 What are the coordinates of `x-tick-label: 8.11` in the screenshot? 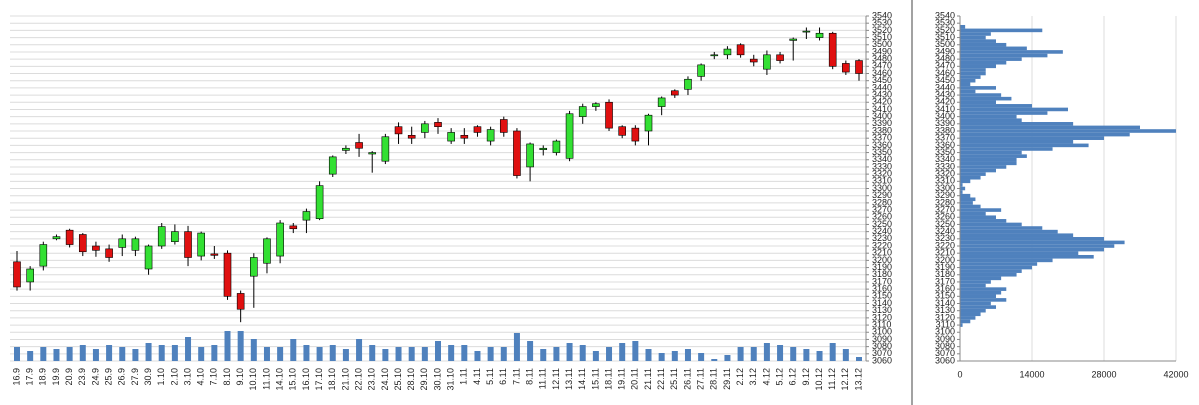 It's located at (529, 376).